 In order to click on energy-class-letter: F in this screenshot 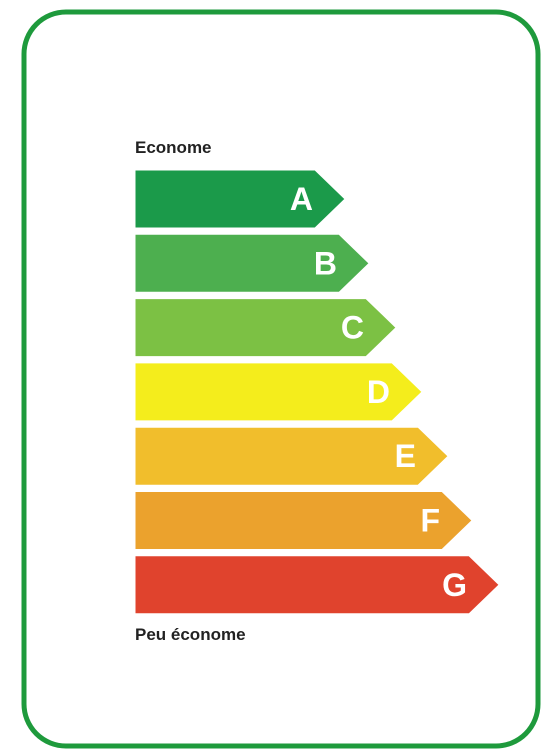, I will do `click(430, 521)`.